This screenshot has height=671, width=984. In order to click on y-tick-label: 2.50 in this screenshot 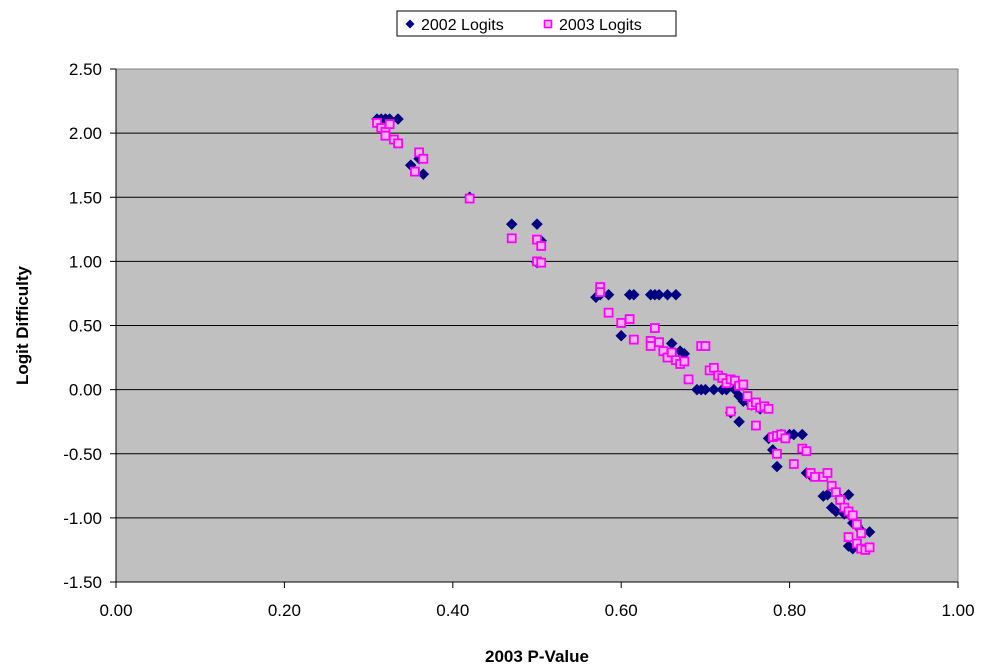, I will do `click(85, 69)`.